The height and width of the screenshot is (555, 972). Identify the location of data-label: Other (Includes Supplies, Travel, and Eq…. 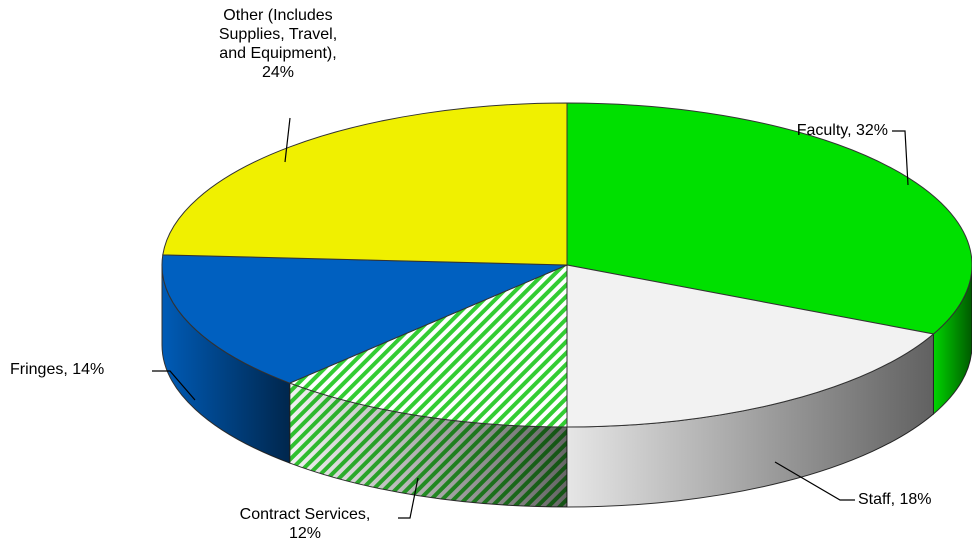
(278, 44).